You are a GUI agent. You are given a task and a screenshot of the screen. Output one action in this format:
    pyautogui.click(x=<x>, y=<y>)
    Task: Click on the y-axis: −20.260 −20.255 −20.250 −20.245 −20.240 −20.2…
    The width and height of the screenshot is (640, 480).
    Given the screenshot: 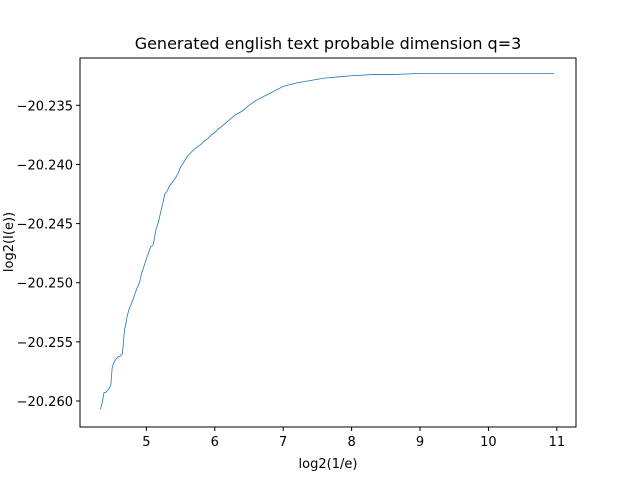 What is the action you would take?
    pyautogui.click(x=48, y=254)
    